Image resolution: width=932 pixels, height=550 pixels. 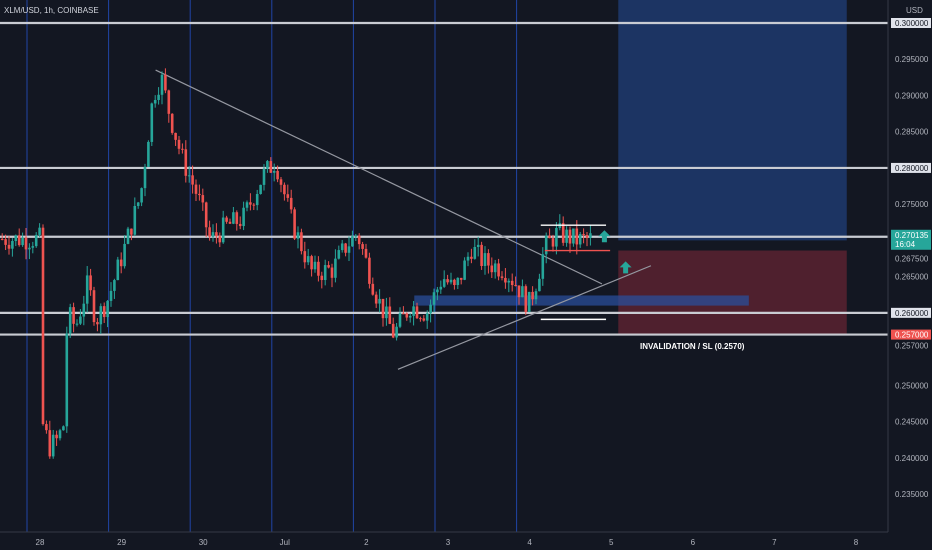 I want to click on price-tick-label: 0.265000, so click(x=912, y=277).